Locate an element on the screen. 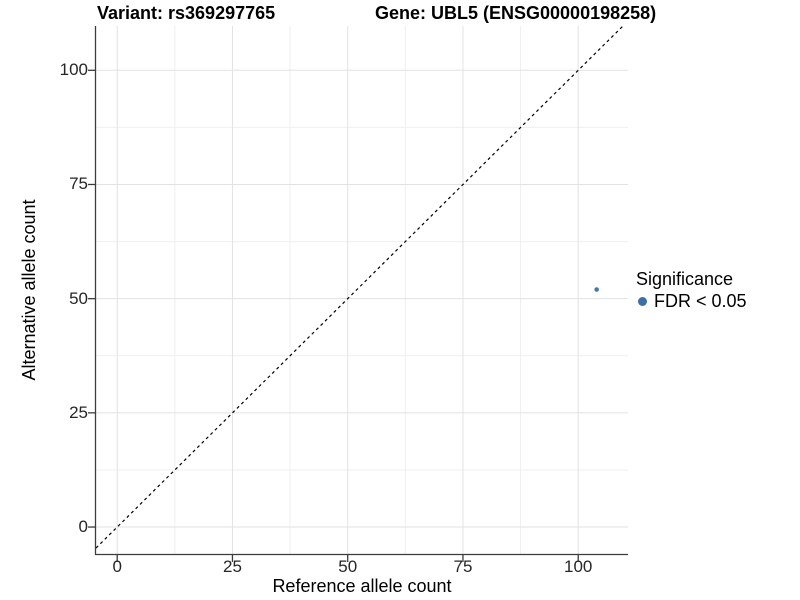 The image size is (800, 600). legend-entry: FDR < 0.05 is located at coordinates (691, 301).